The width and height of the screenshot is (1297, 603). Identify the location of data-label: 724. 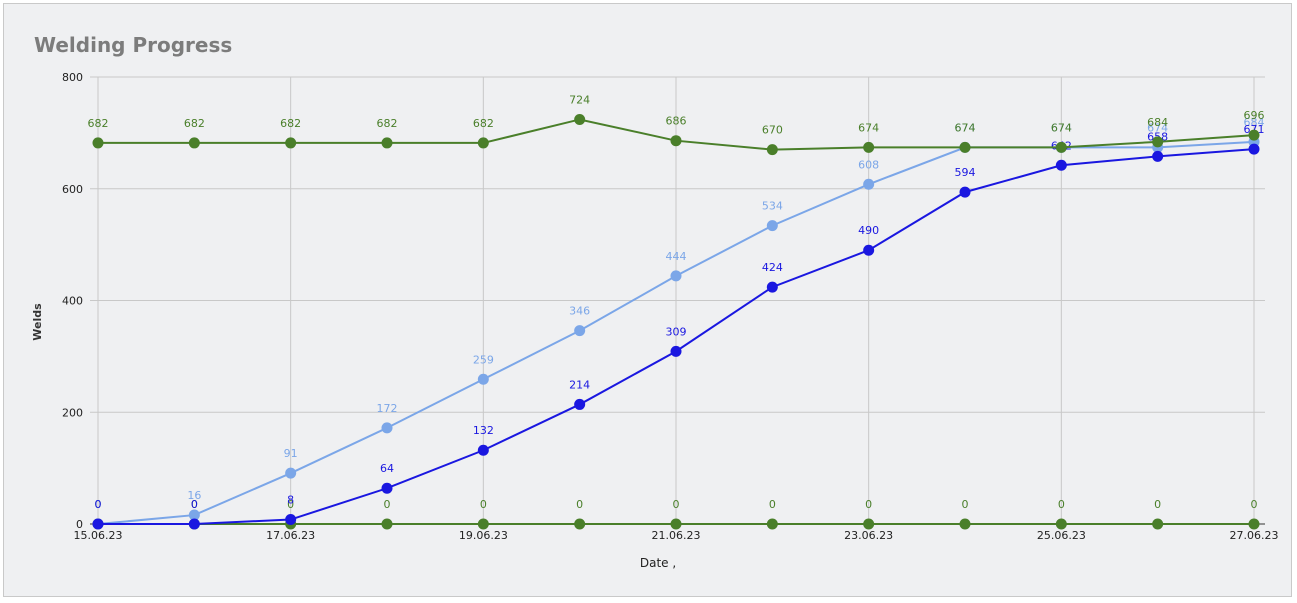
(579, 99).